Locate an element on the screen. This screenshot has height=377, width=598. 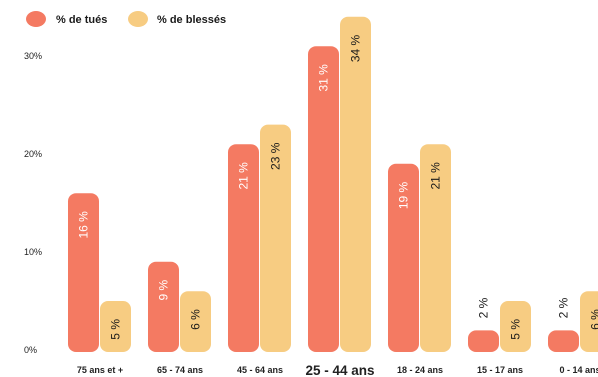
legend: % de tués % de blessés is located at coordinates (126, 19).